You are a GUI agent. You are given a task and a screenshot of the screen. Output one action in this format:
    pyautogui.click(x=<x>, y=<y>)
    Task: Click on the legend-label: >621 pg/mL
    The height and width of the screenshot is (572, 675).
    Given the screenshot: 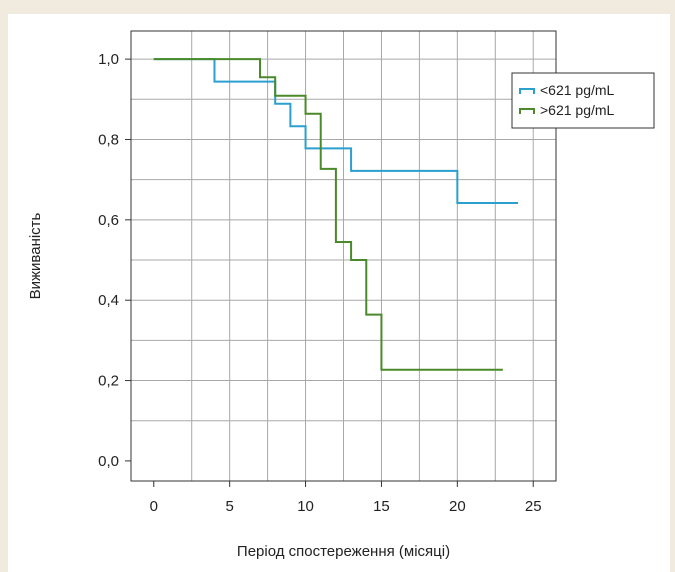 What is the action you would take?
    pyautogui.click(x=577, y=110)
    